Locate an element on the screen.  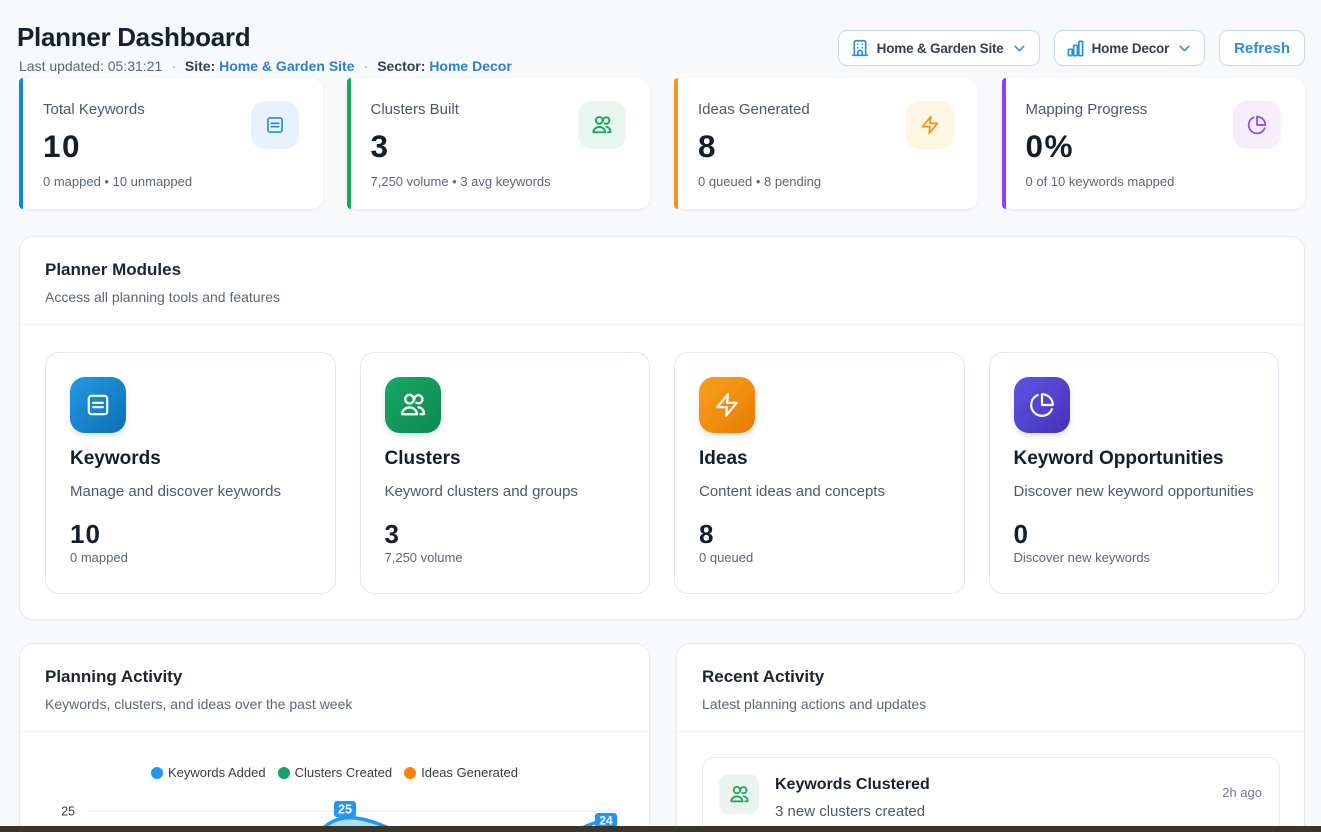
svg-text: 24 is located at coordinates (606, 821).